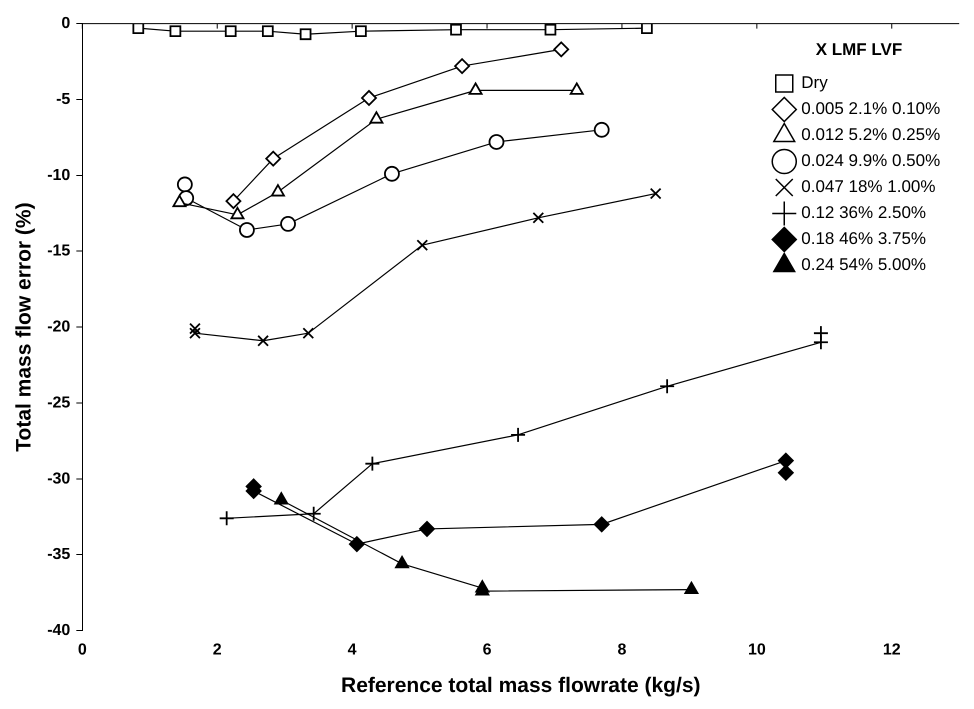 This screenshot has width=974, height=709. I want to click on x-tick-label: 4, so click(352, 650).